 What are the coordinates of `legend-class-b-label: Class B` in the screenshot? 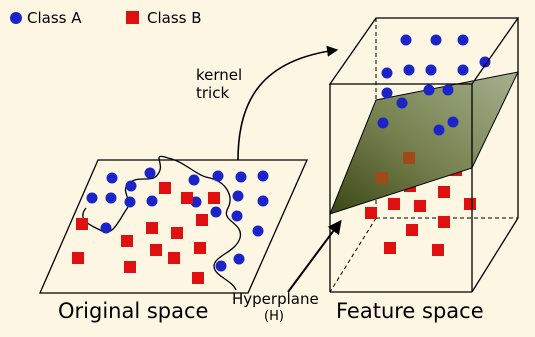 It's located at (174, 18).